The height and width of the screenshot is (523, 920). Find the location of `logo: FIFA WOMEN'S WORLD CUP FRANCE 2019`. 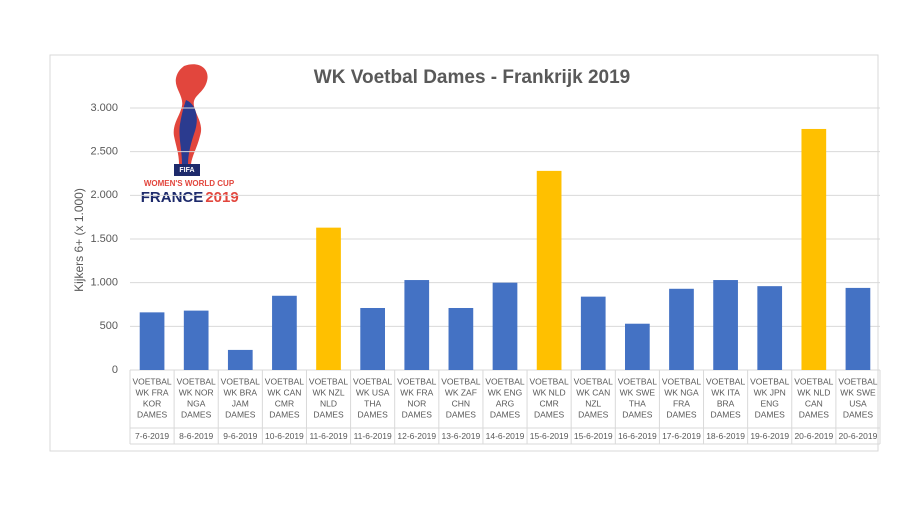

logo: FIFA WOMEN'S WORLD CUP FRANCE 2019 is located at coordinates (190, 135).